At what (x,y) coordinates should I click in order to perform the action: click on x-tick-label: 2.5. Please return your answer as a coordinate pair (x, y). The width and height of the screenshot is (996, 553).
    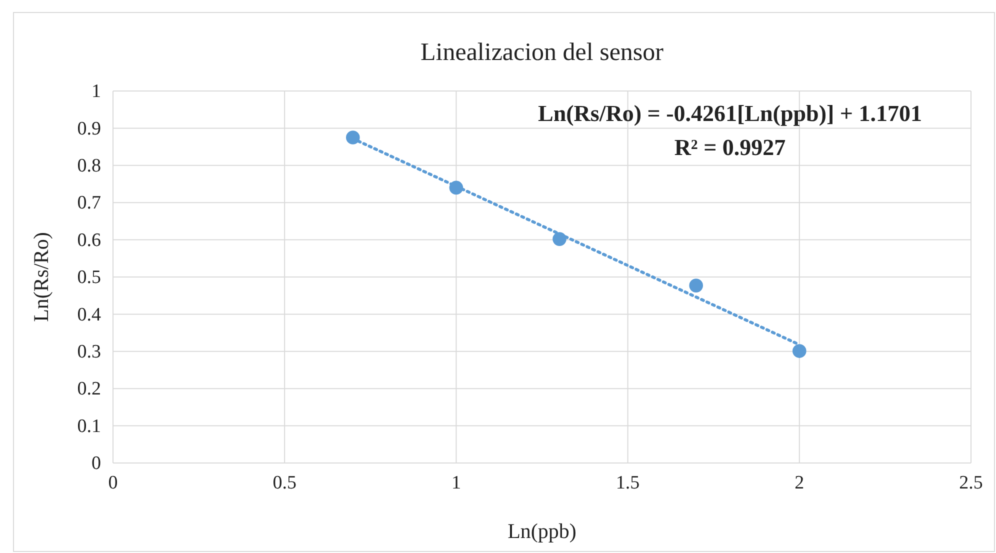
    Looking at the image, I should click on (971, 483).